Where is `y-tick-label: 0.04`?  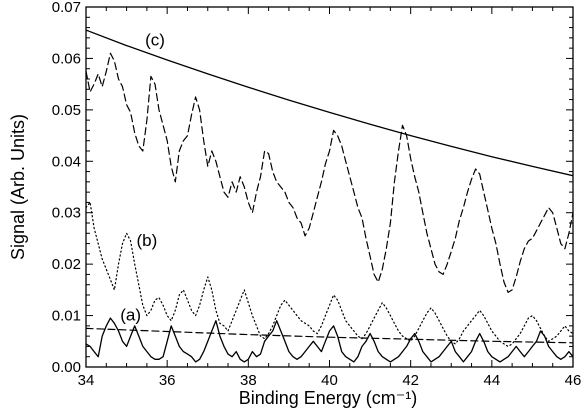
y-tick-label: 0.04 is located at coordinates (66, 161).